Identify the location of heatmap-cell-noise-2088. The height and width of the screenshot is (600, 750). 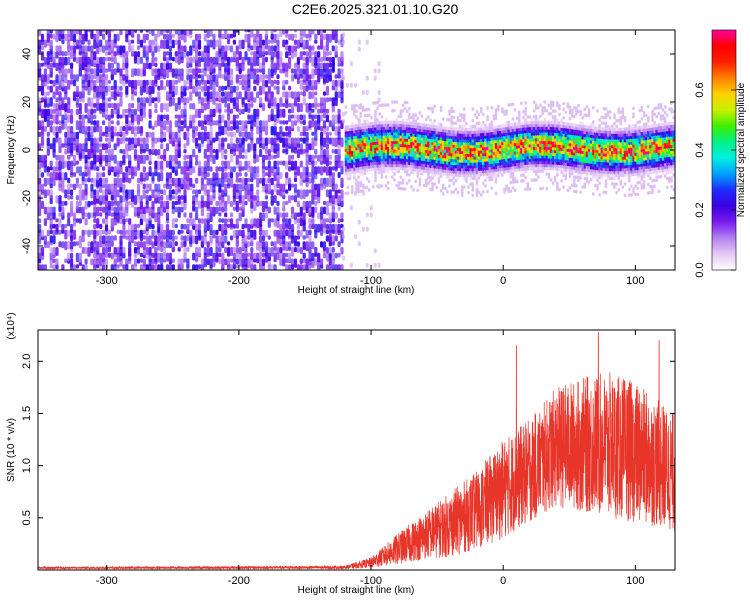
(252, 194).